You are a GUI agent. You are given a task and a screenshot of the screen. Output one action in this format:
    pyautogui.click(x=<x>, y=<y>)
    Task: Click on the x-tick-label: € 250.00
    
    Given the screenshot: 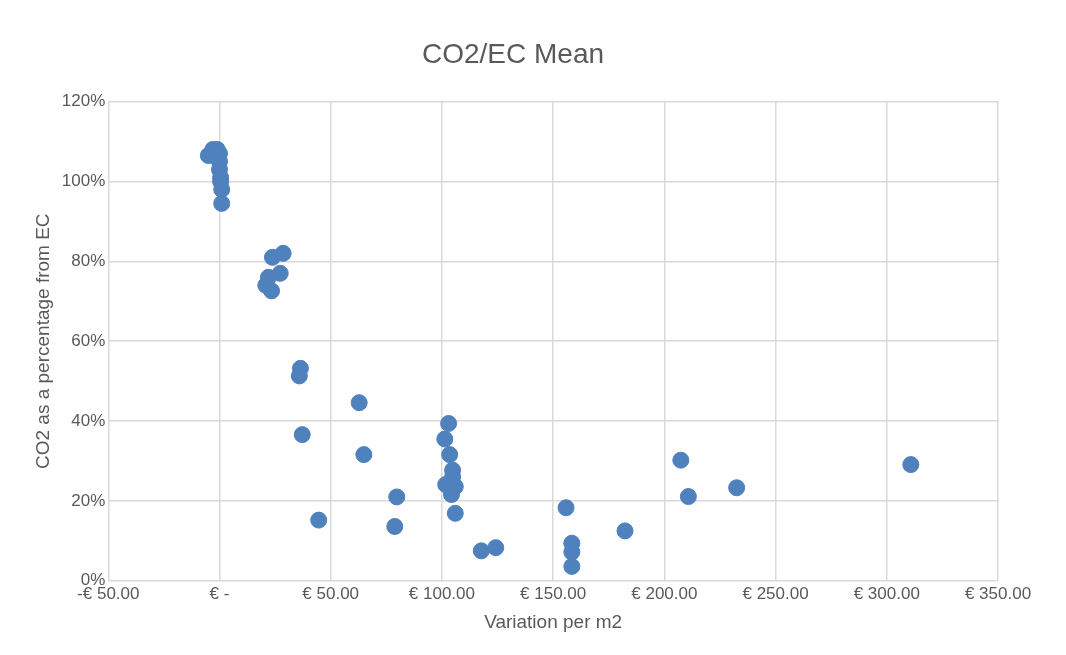 What is the action you would take?
    pyautogui.click(x=775, y=593)
    